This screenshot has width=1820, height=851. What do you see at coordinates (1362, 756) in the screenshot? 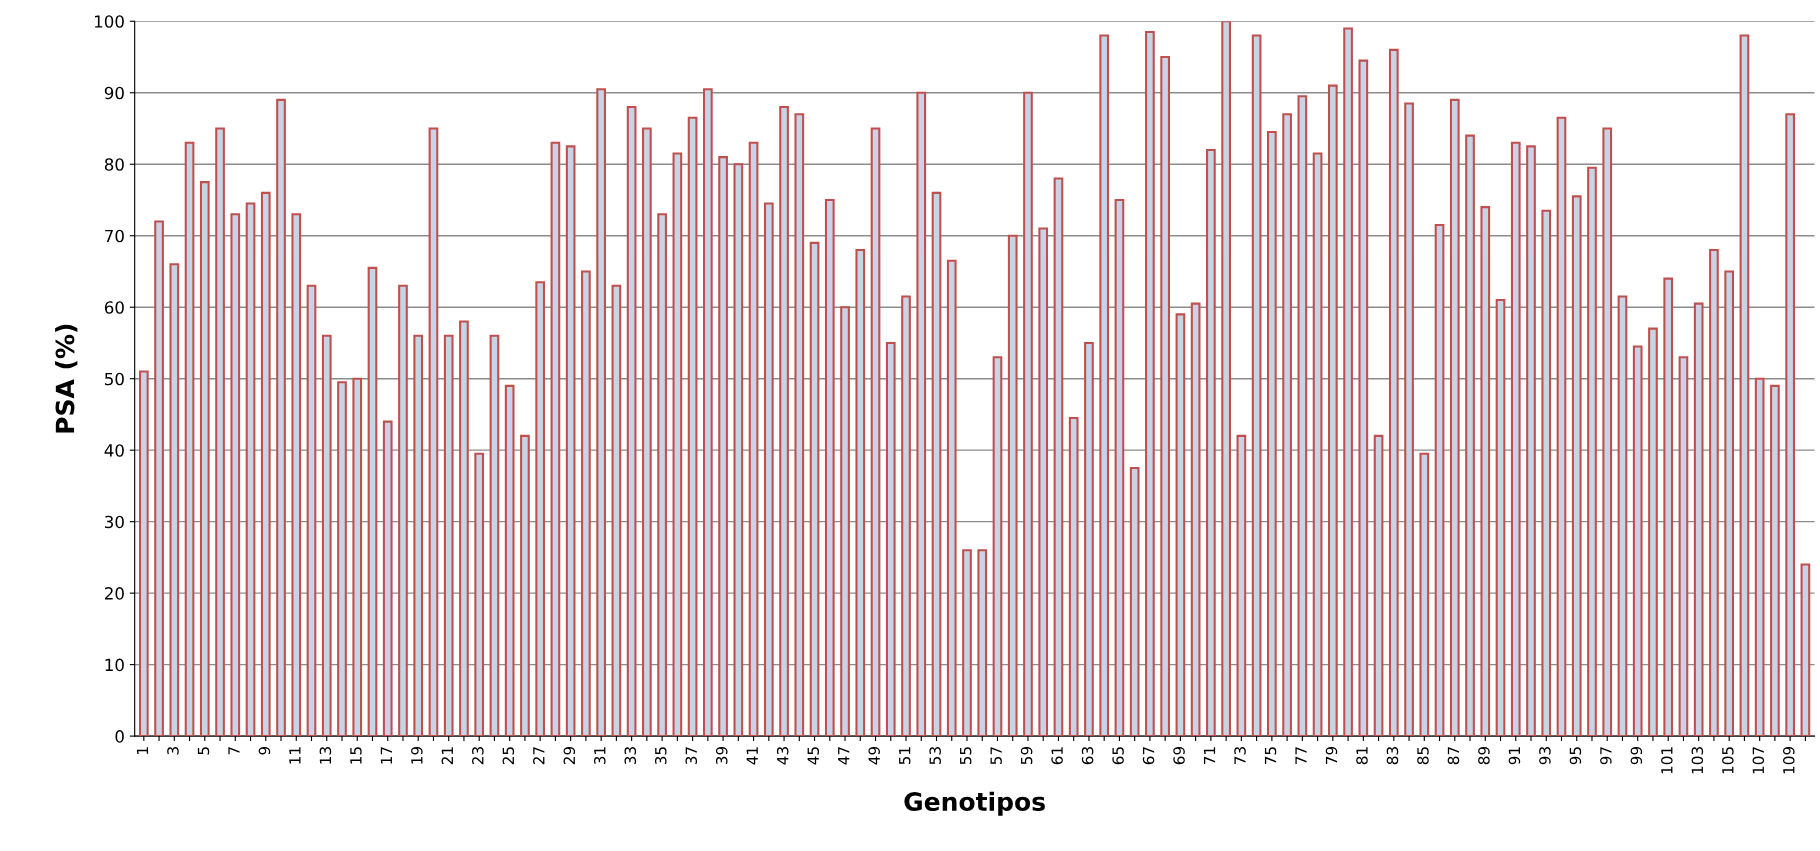
I see `x-tick-label: 81` at bounding box center [1362, 756].